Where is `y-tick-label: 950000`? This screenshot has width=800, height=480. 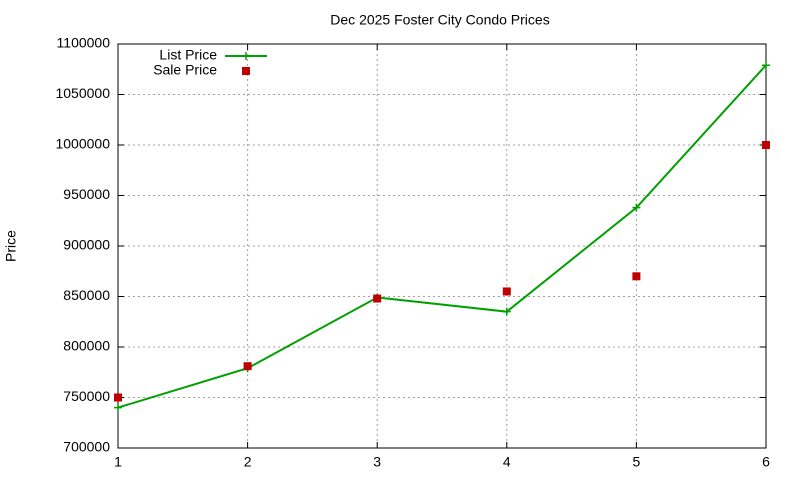 y-tick-label: 950000 is located at coordinates (86, 194).